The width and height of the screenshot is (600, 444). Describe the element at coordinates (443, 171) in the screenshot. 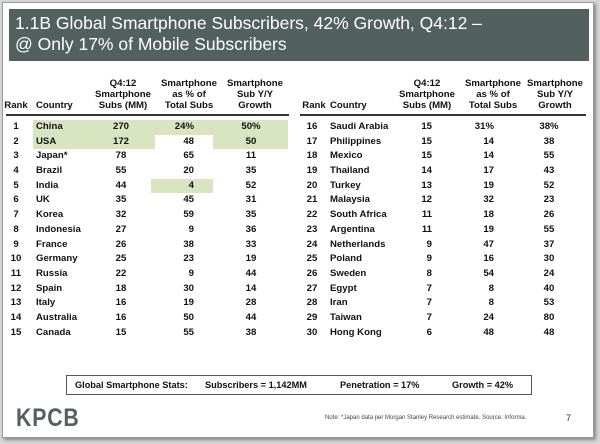

I see `table-row: 19 Thailand 14 17 43` at that location.